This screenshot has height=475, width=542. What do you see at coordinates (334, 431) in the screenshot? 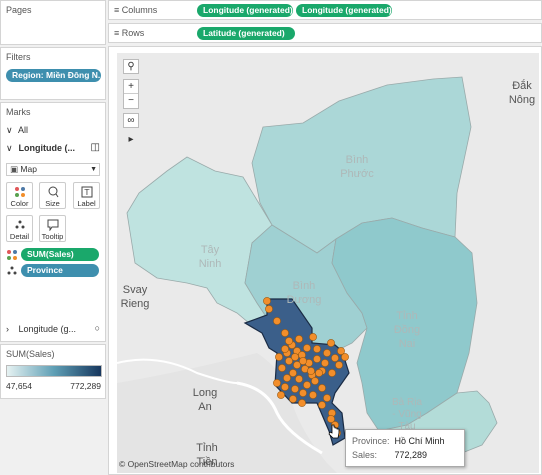
I see `hand-cursor-icon` at bounding box center [334, 431].